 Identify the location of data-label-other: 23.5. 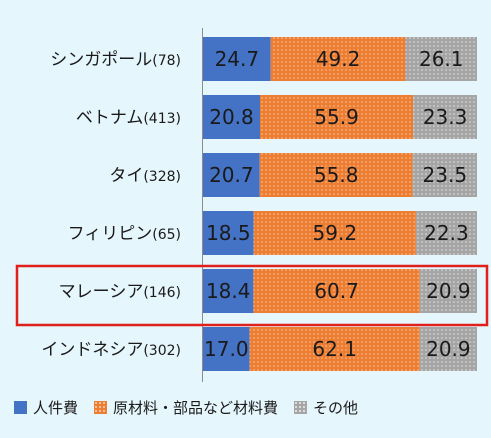
(445, 175).